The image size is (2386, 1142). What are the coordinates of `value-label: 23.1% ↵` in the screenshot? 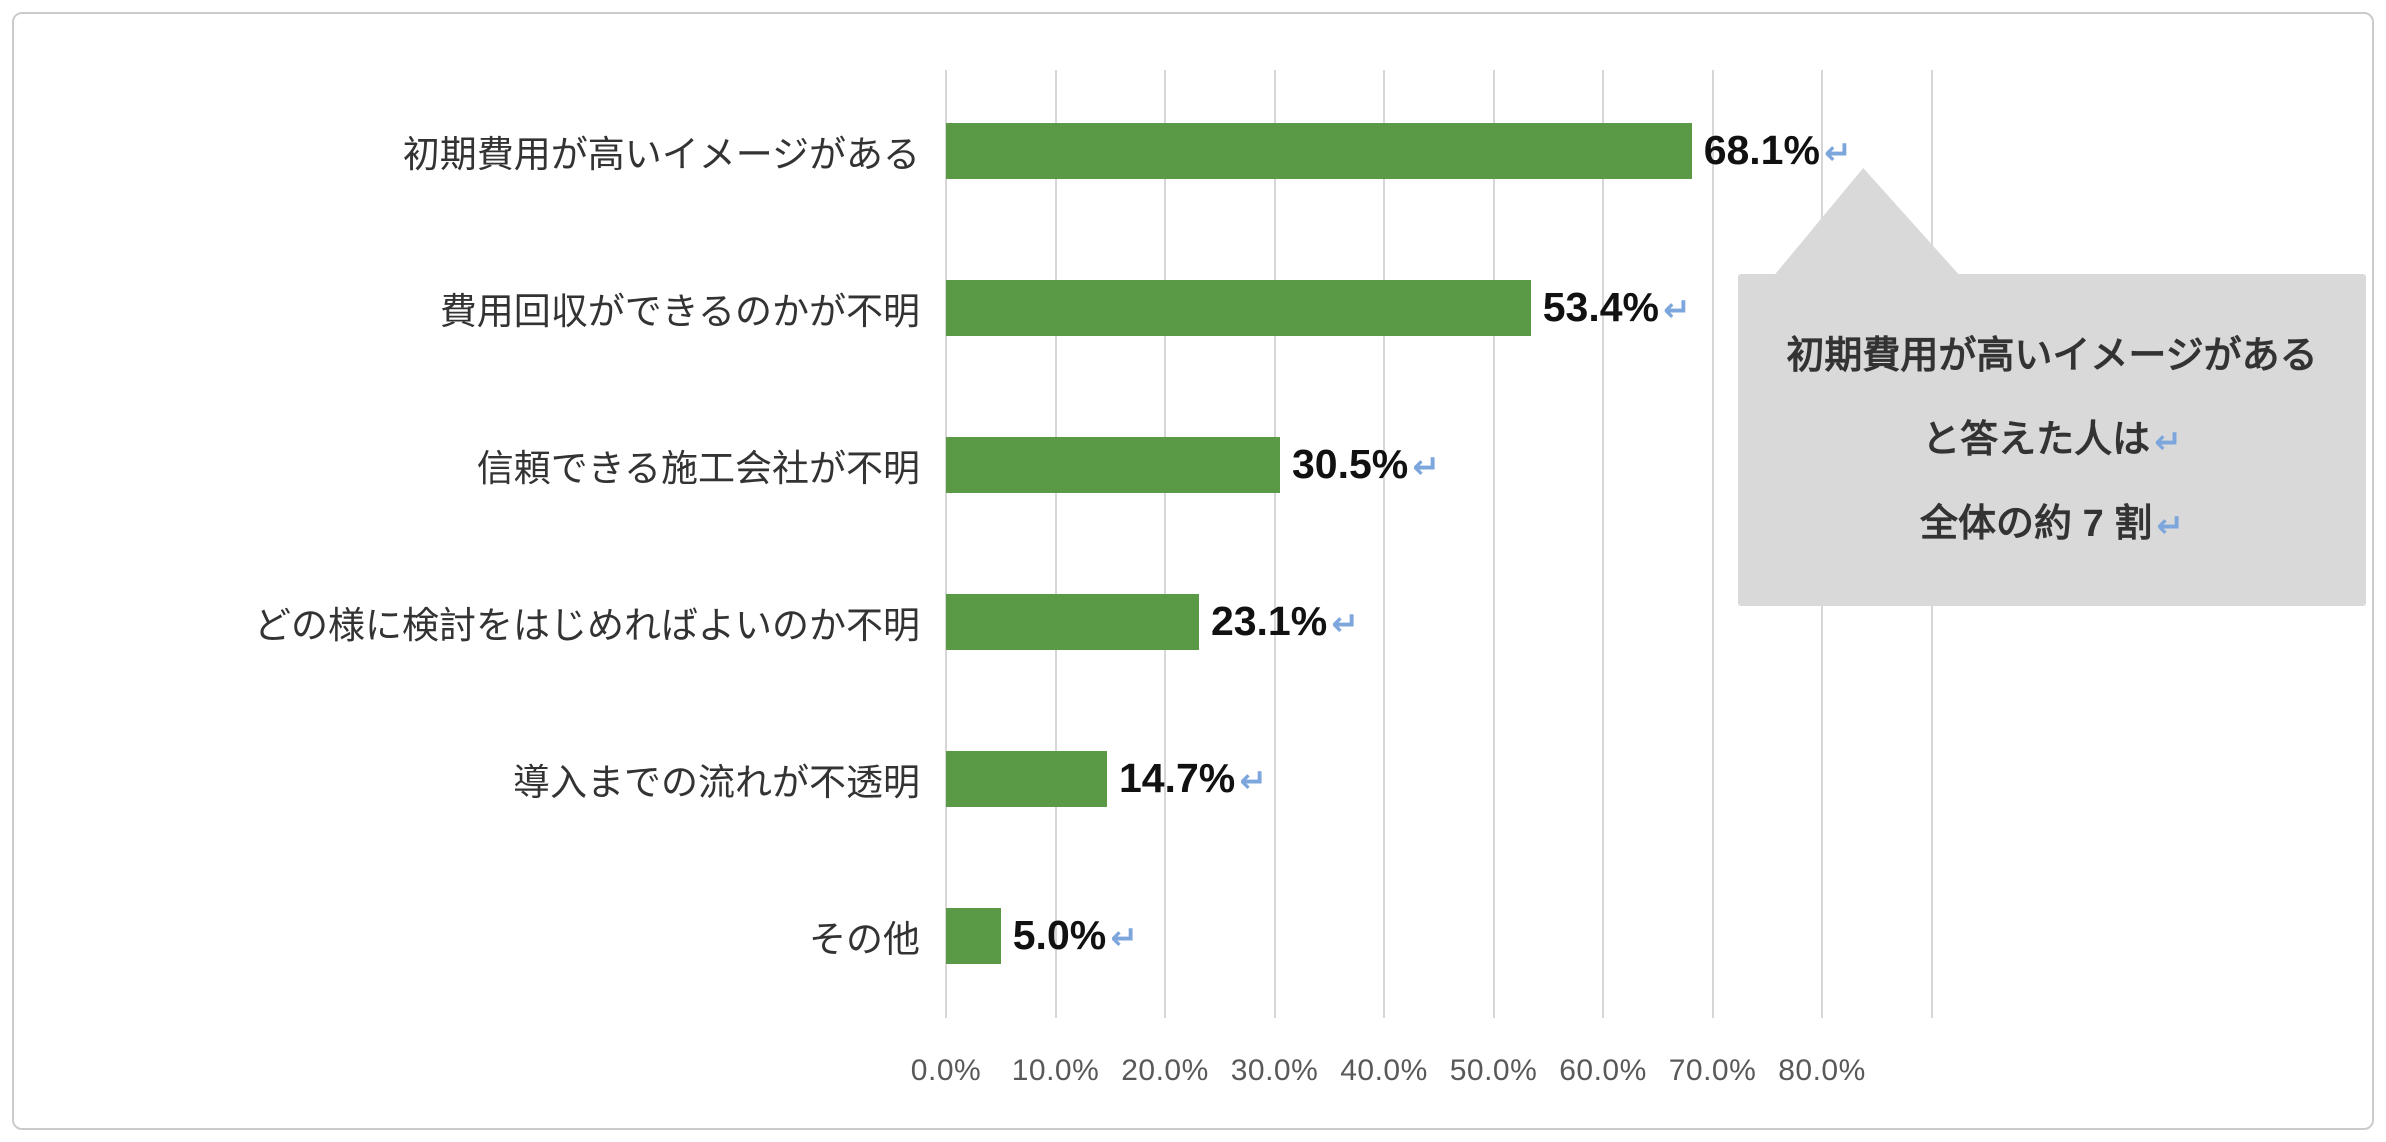 It's located at (1285, 622).